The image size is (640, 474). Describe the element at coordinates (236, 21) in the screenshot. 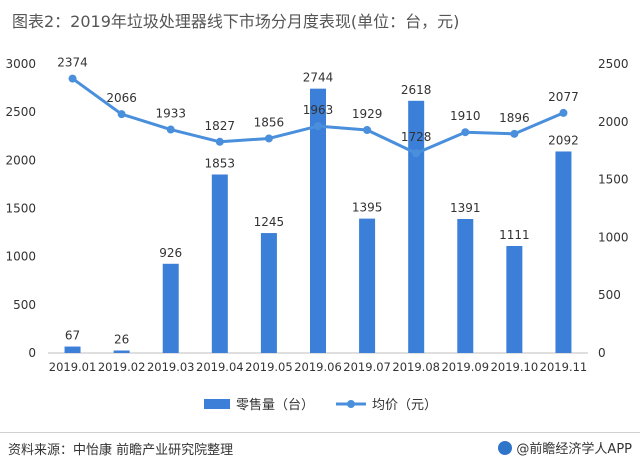

I see `chart-title: 图表2：2019年垃圾处理器线下市场分月度表现(单位：台，元)` at that location.